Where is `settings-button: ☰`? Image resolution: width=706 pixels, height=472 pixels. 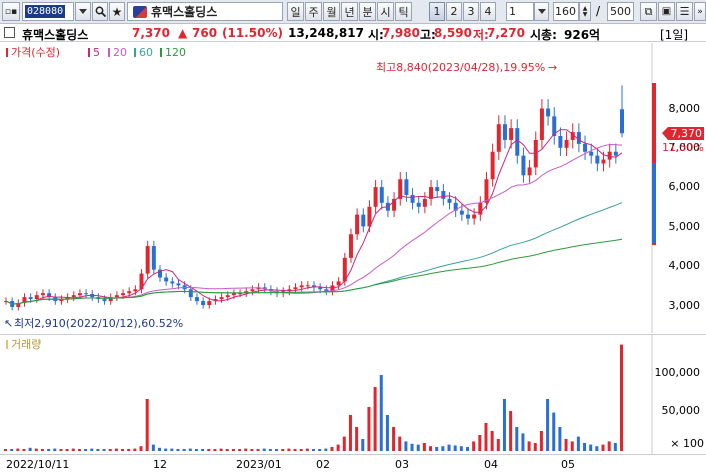
settings-button: ☰ is located at coordinates (684, 11).